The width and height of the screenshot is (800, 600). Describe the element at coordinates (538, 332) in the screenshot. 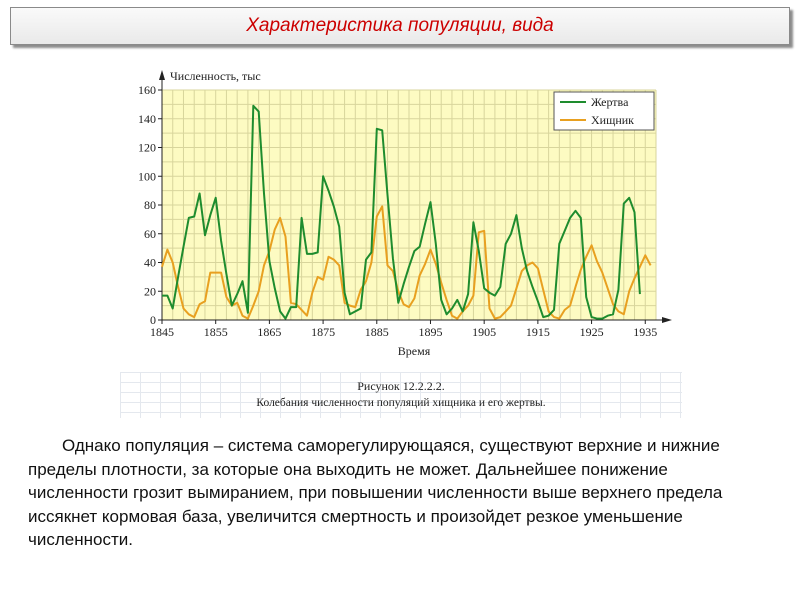

I see `x-tick-label: 1915` at that location.